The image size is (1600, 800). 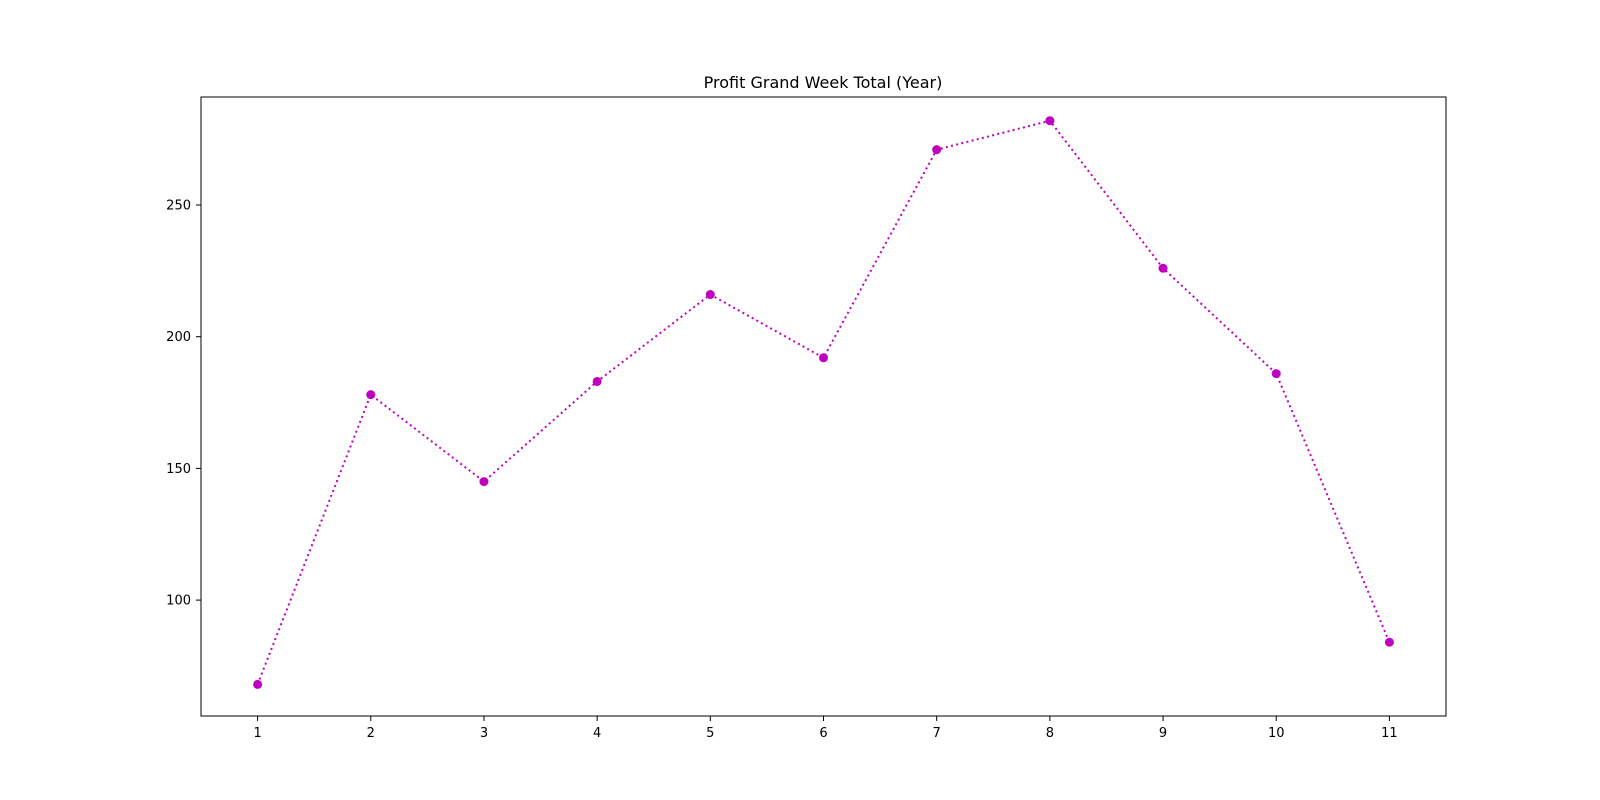 I want to click on x-tick-label: 11, so click(x=1389, y=733).